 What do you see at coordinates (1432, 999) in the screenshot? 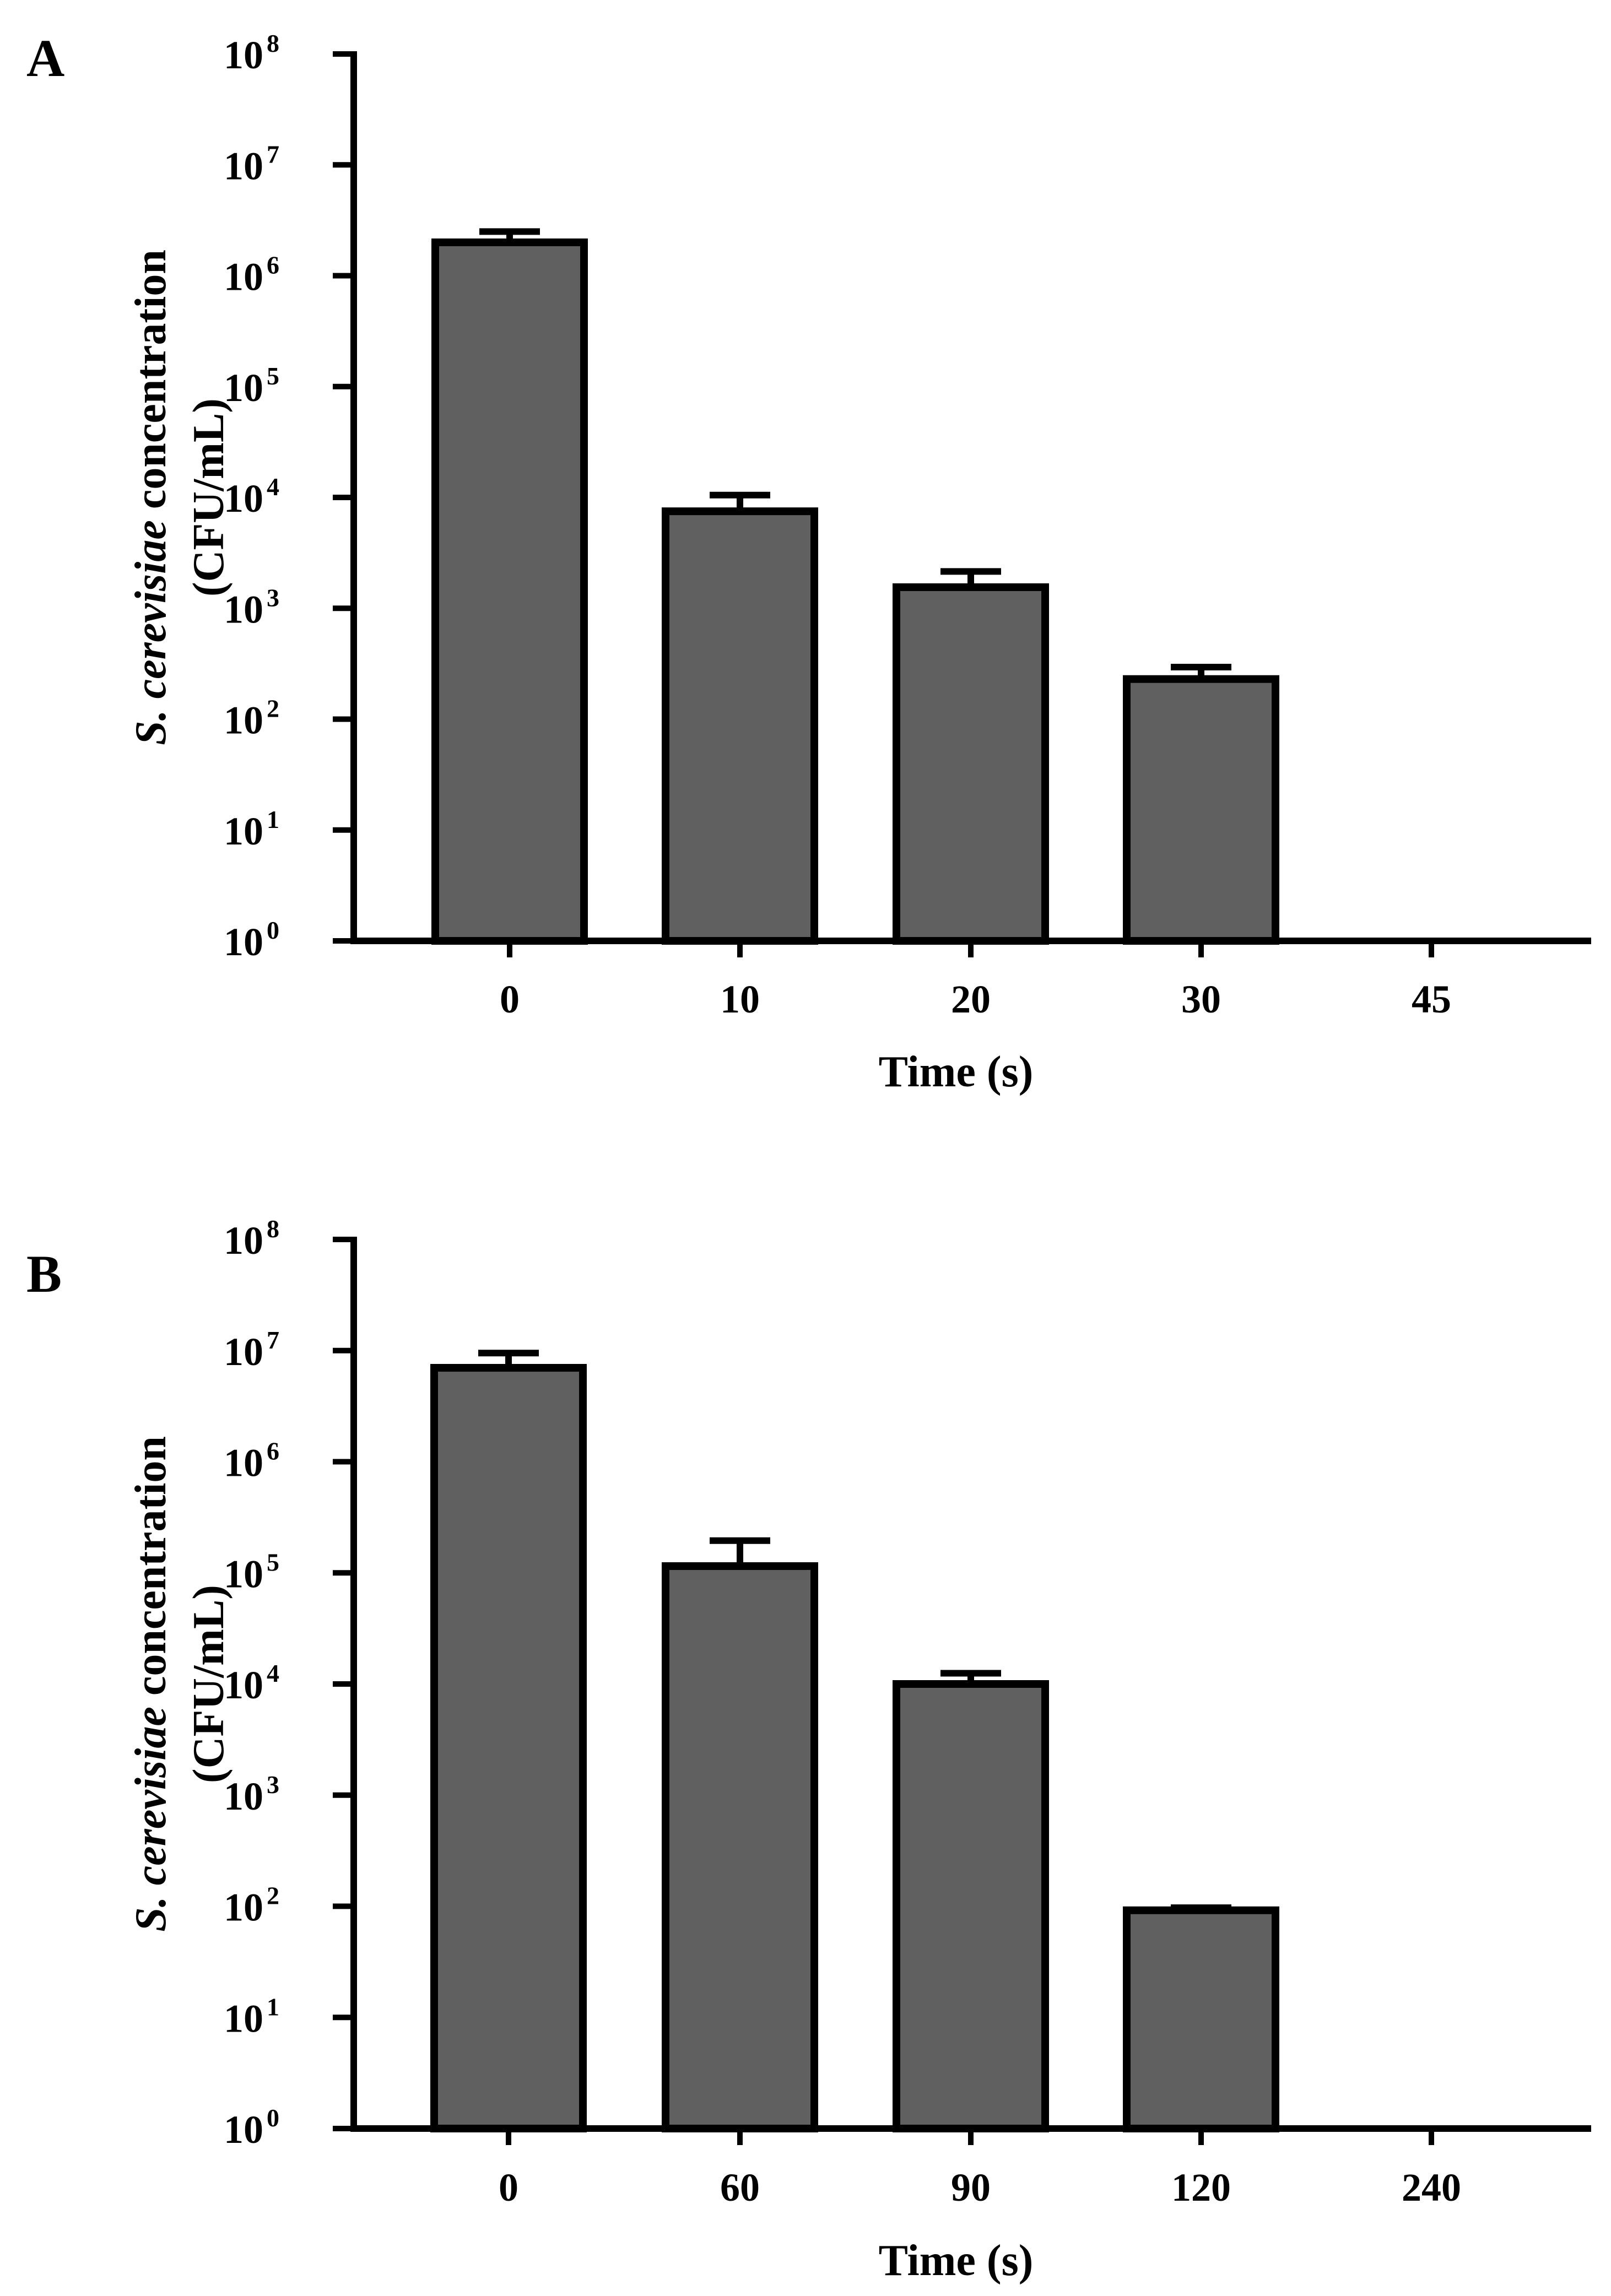
I see `x-tick-label: 45` at bounding box center [1432, 999].